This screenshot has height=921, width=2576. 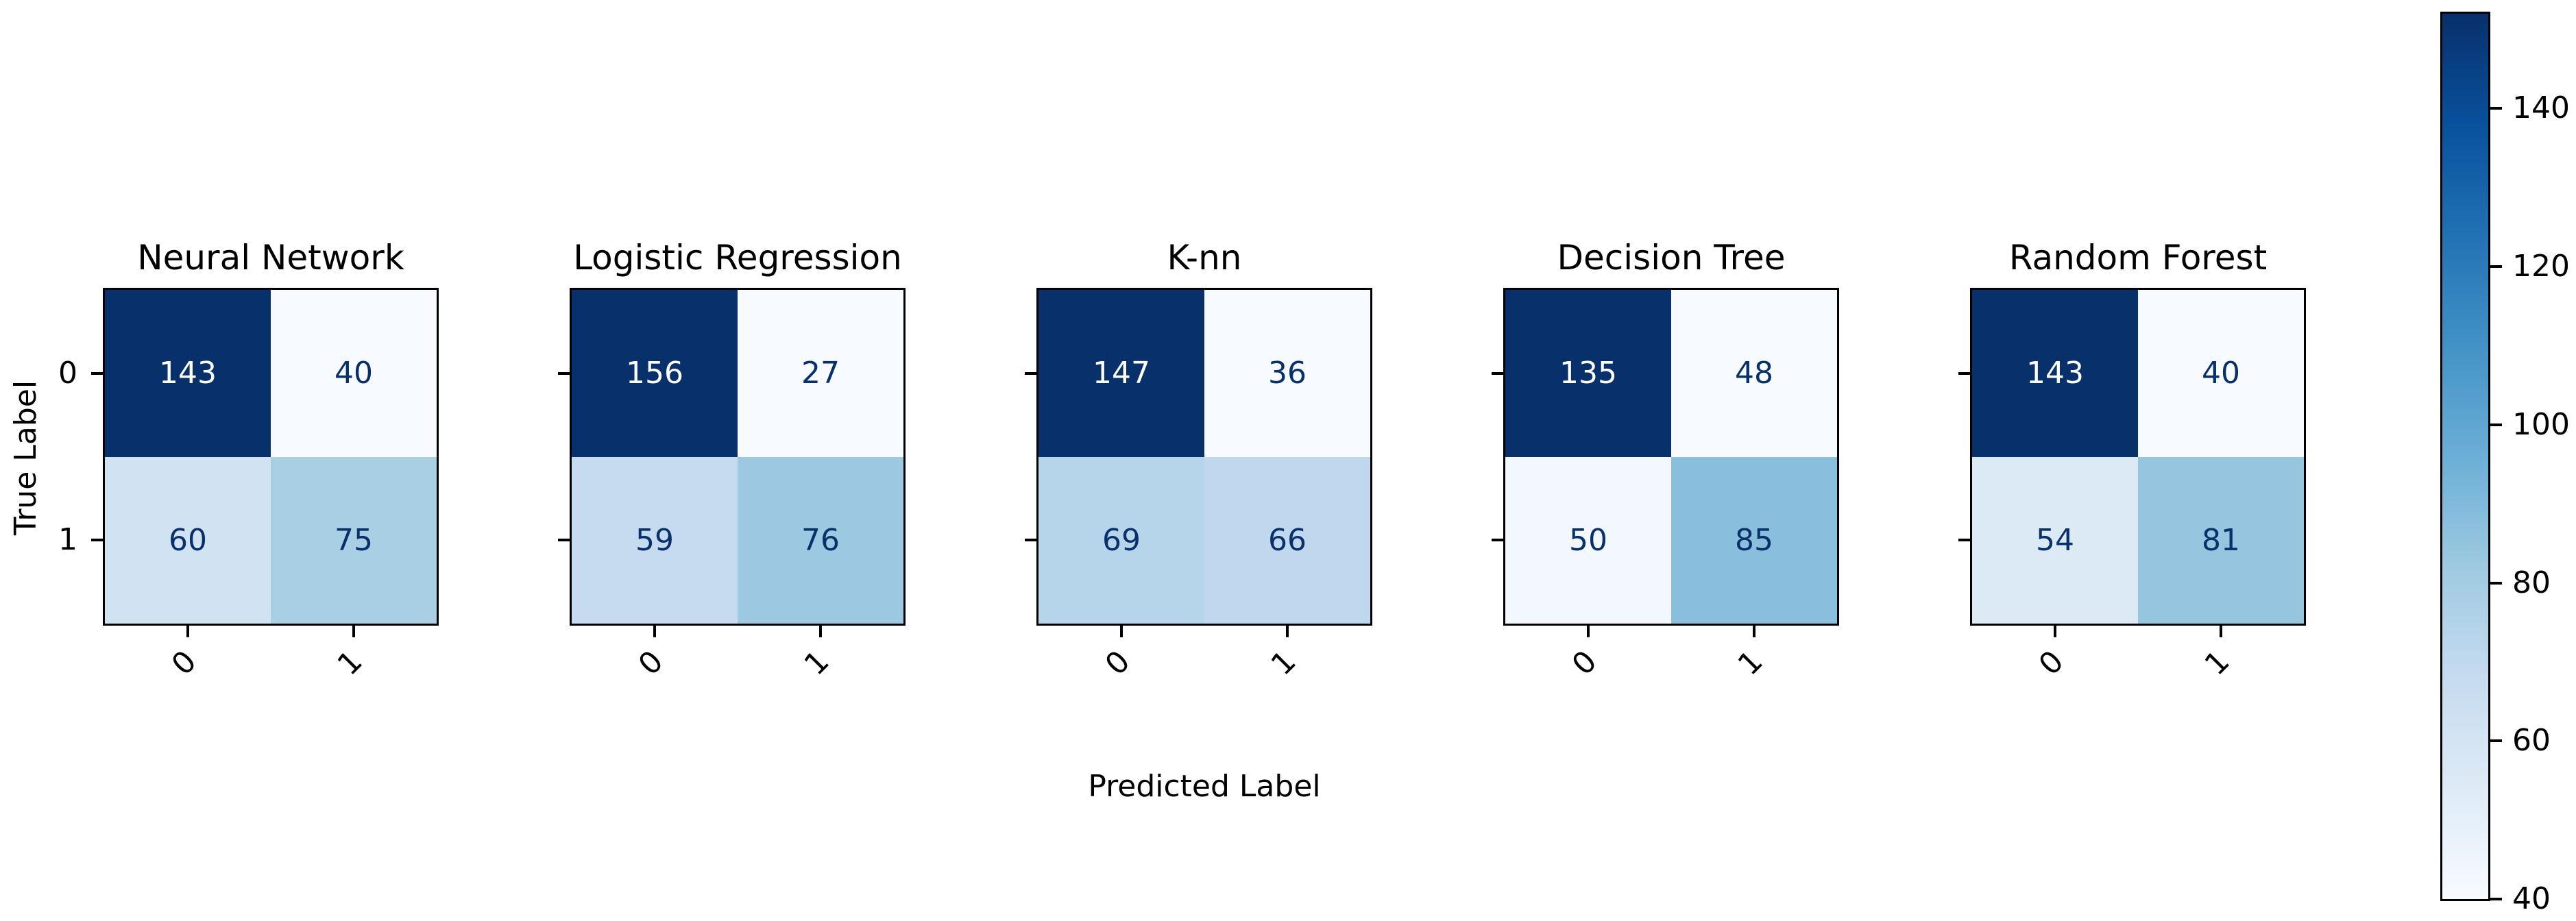 What do you see at coordinates (1121, 540) in the screenshot?
I see `matrix-cell: 69` at bounding box center [1121, 540].